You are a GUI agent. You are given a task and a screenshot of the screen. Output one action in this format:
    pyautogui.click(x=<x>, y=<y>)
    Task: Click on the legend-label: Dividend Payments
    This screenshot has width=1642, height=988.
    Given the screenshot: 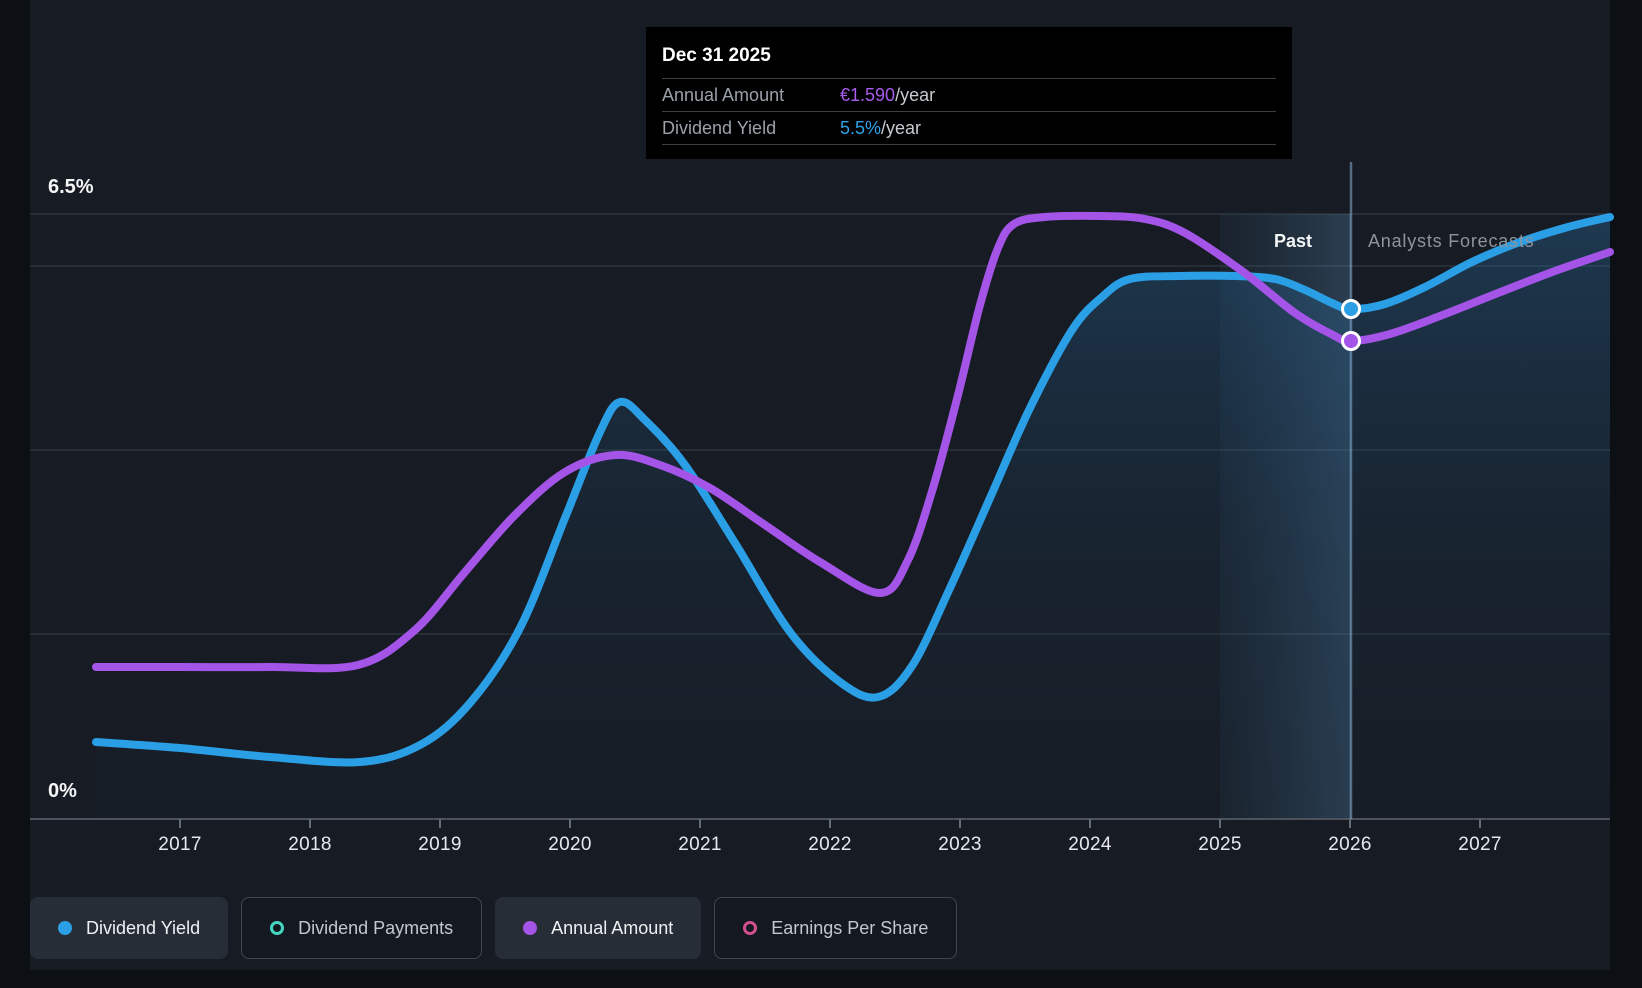 What is the action you would take?
    pyautogui.click(x=376, y=927)
    